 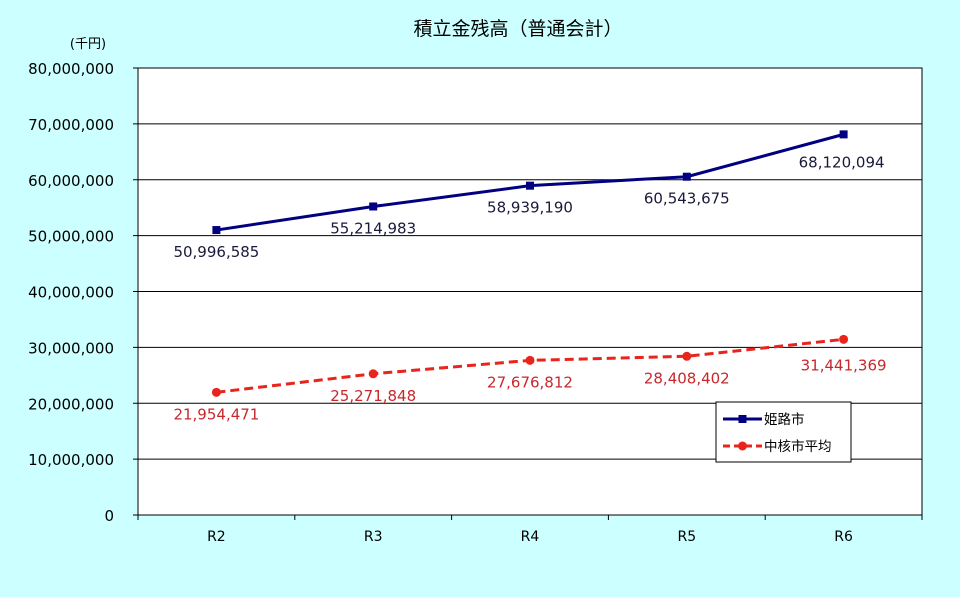 What do you see at coordinates (216, 537) in the screenshot?
I see `x-tick-label: R2` at bounding box center [216, 537].